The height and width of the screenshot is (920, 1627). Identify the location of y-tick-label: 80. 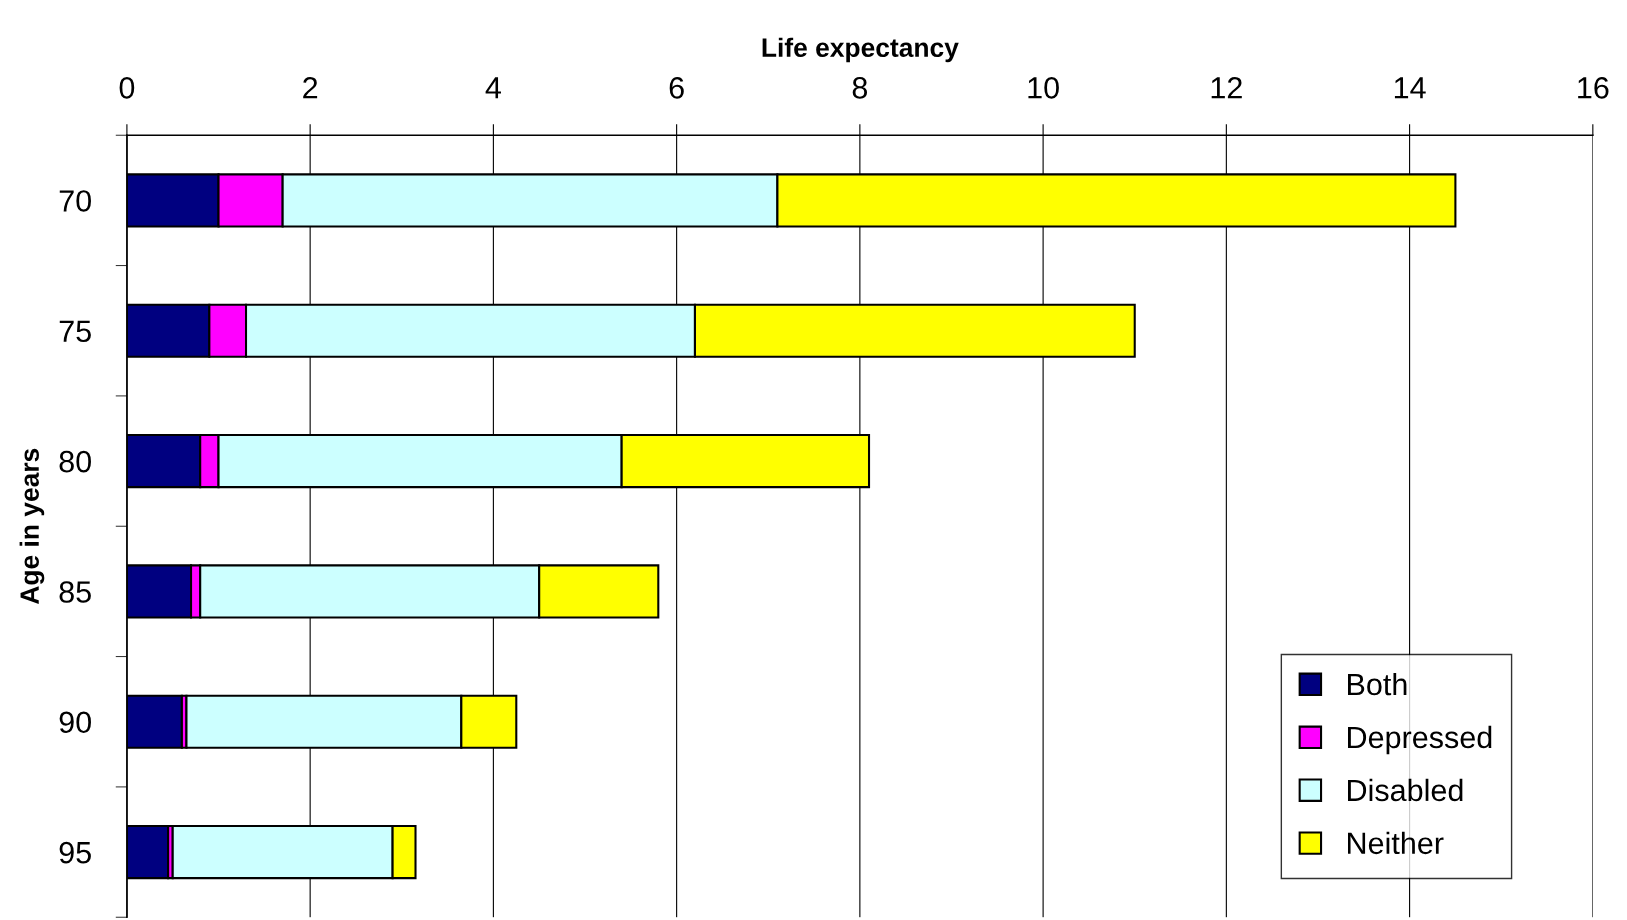
(75, 461).